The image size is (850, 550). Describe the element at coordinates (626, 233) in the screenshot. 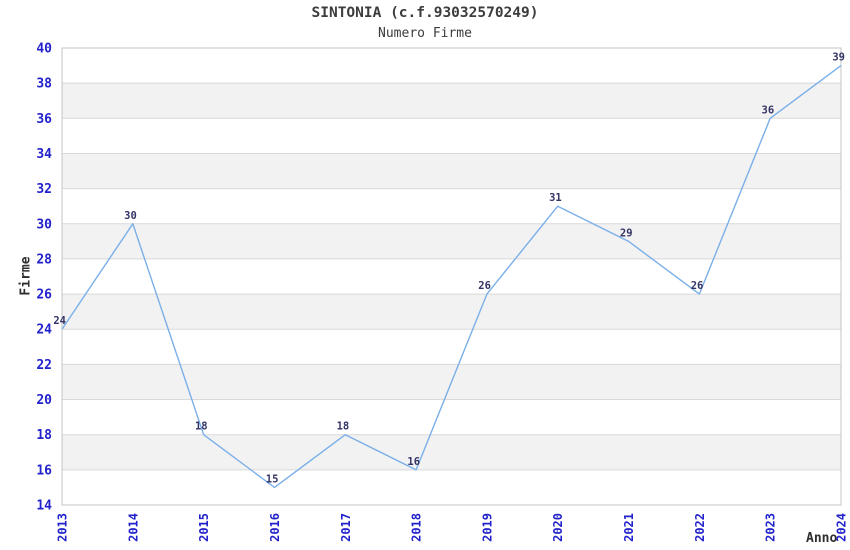

I see `data-point-label: 29` at that location.